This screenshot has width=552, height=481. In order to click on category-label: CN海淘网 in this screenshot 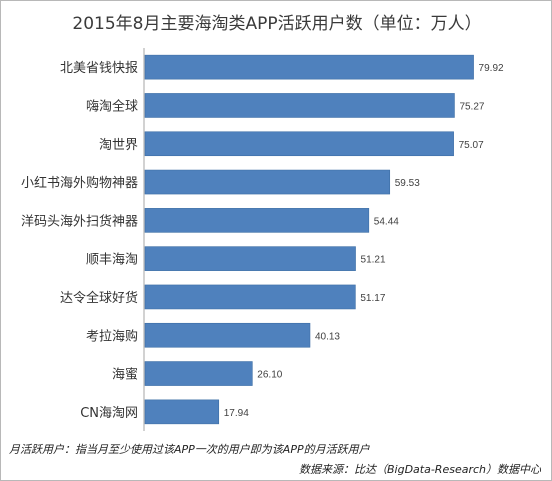, I will do `click(109, 413)`.